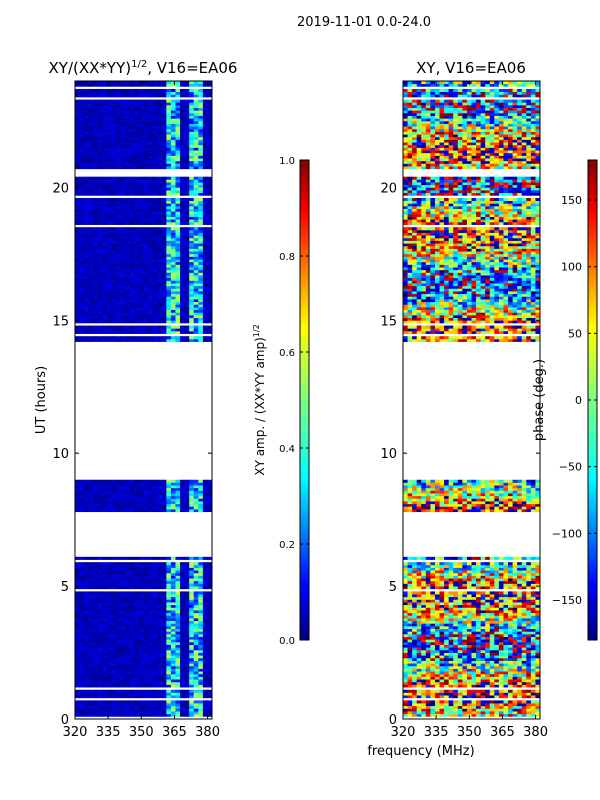 This screenshot has width=600, height=800. Describe the element at coordinates (287, 161) in the screenshot. I see `amplitude-colorbar-tick-label: 1.0` at that location.